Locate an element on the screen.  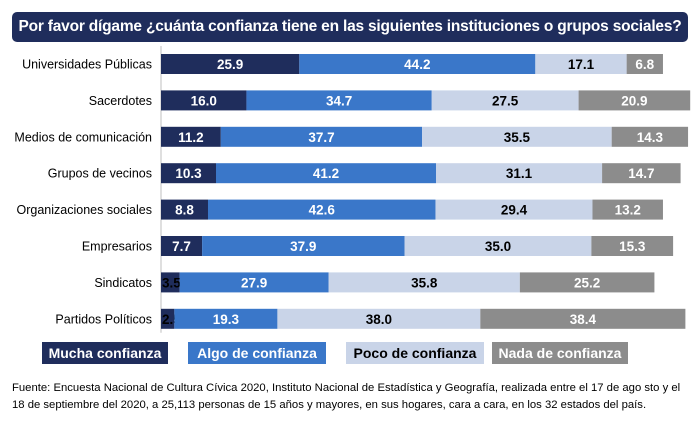
category-label: Empresarios is located at coordinates (117, 247).